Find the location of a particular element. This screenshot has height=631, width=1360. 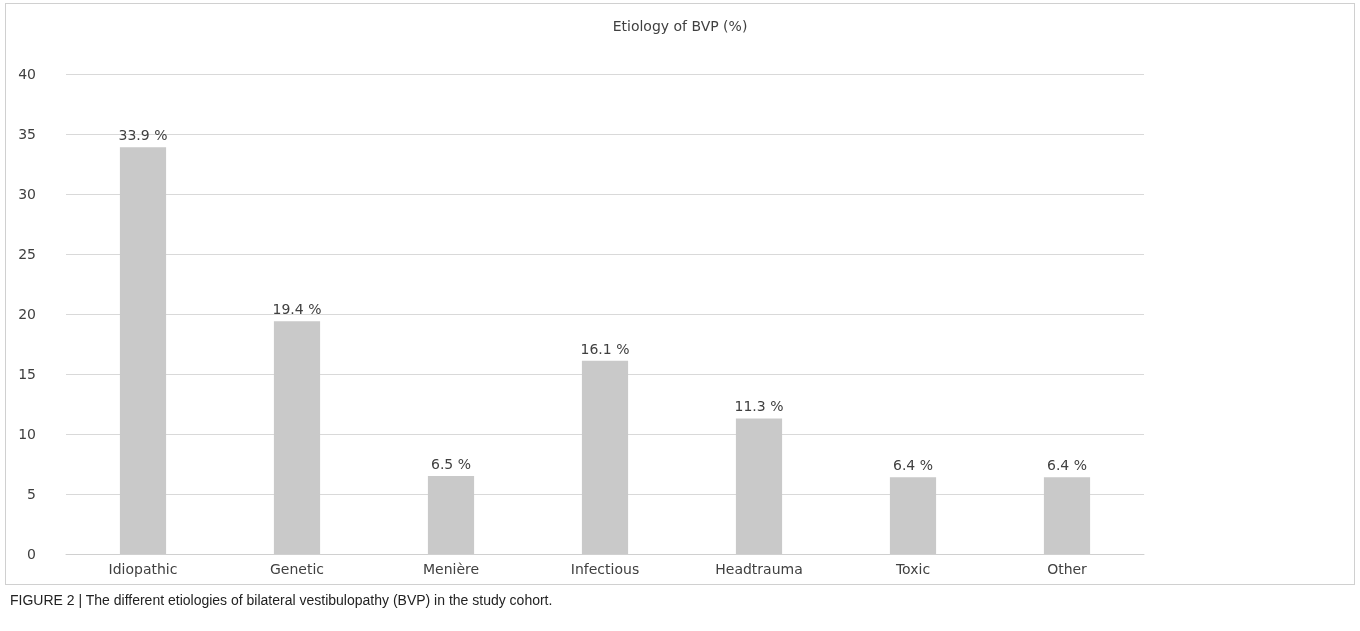

data-label: 11.3 % is located at coordinates (759, 406).